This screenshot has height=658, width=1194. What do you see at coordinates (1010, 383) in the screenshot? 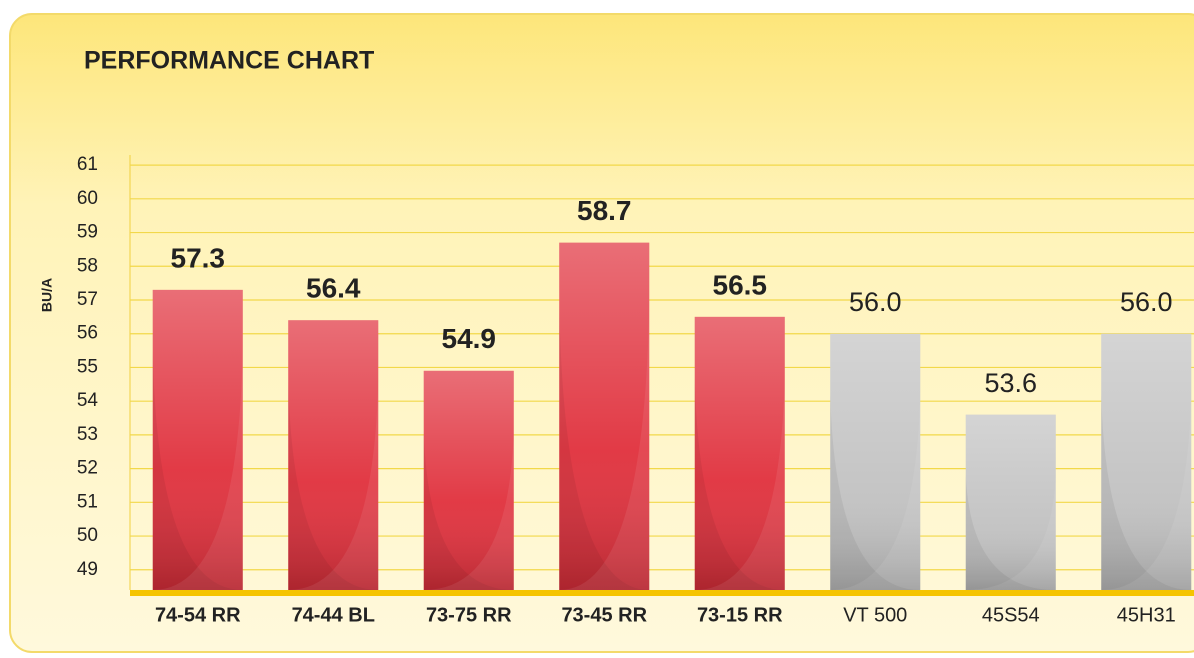
I see `value-label: 53.6` at bounding box center [1010, 383].